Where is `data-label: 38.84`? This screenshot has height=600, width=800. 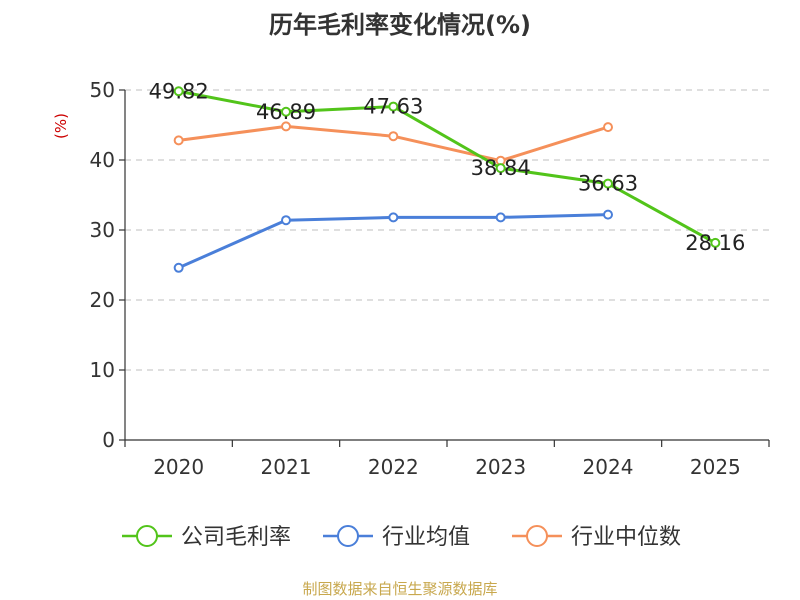
data-label: 38.84 is located at coordinates (501, 168).